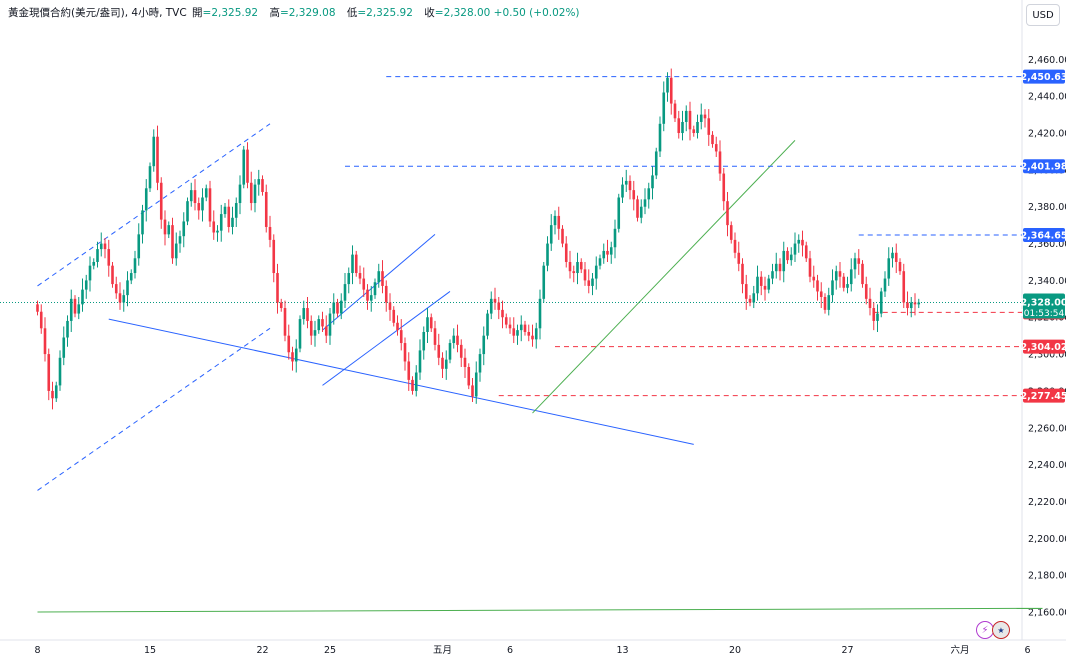 This screenshot has width=1066, height=658. I want to click on currency-button: USD, so click(1043, 15).